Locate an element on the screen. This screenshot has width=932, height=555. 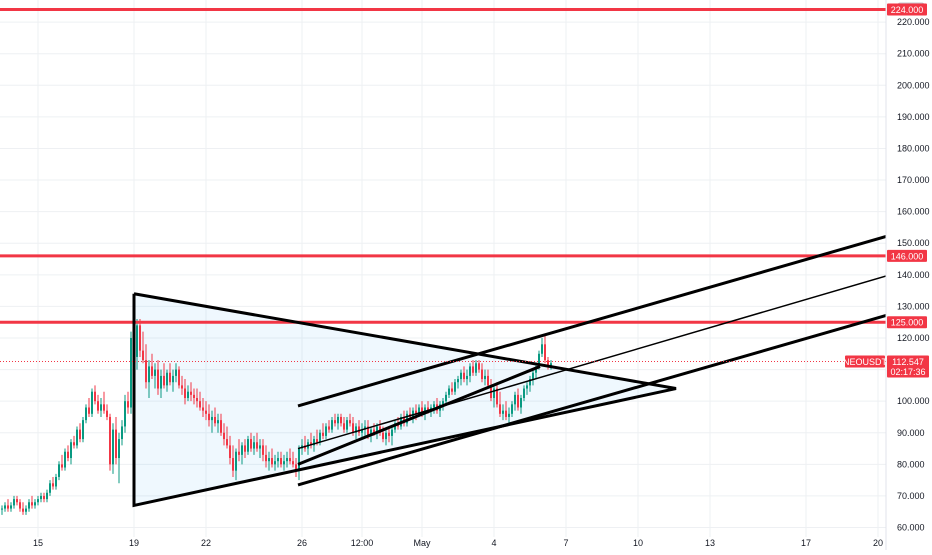
symbol-tag-text: NEOUSDT is located at coordinates (865, 362).